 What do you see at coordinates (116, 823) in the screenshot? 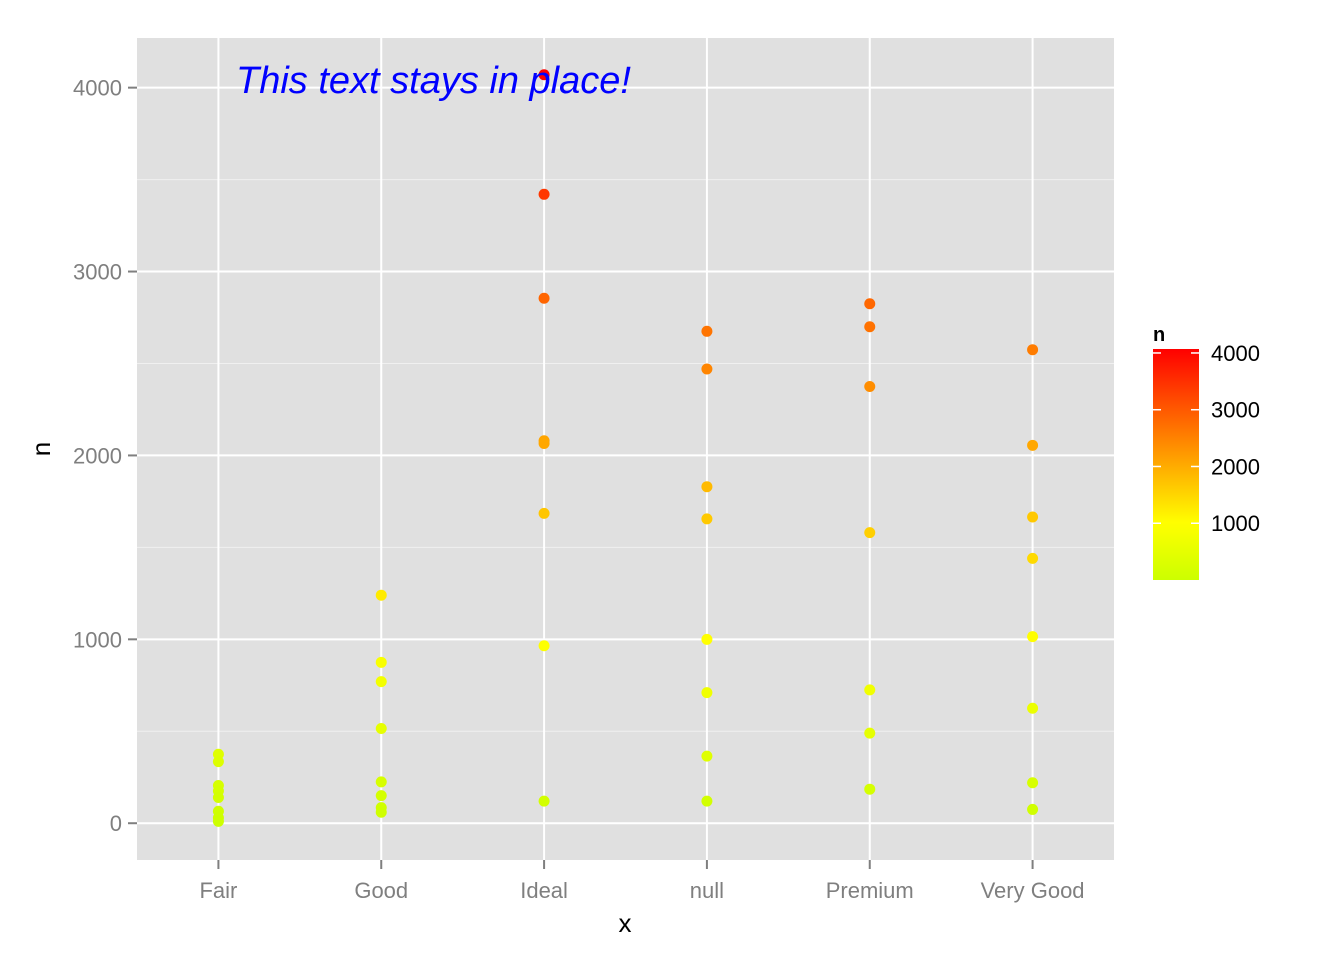
I see `y-tick-label: 0` at bounding box center [116, 823].